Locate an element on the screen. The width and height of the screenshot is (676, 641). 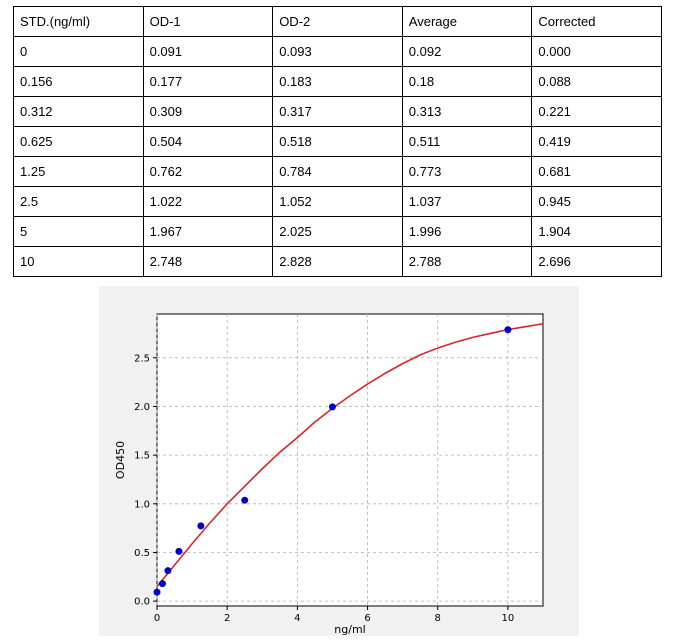
table-cell: 0.504 is located at coordinates (208, 141).